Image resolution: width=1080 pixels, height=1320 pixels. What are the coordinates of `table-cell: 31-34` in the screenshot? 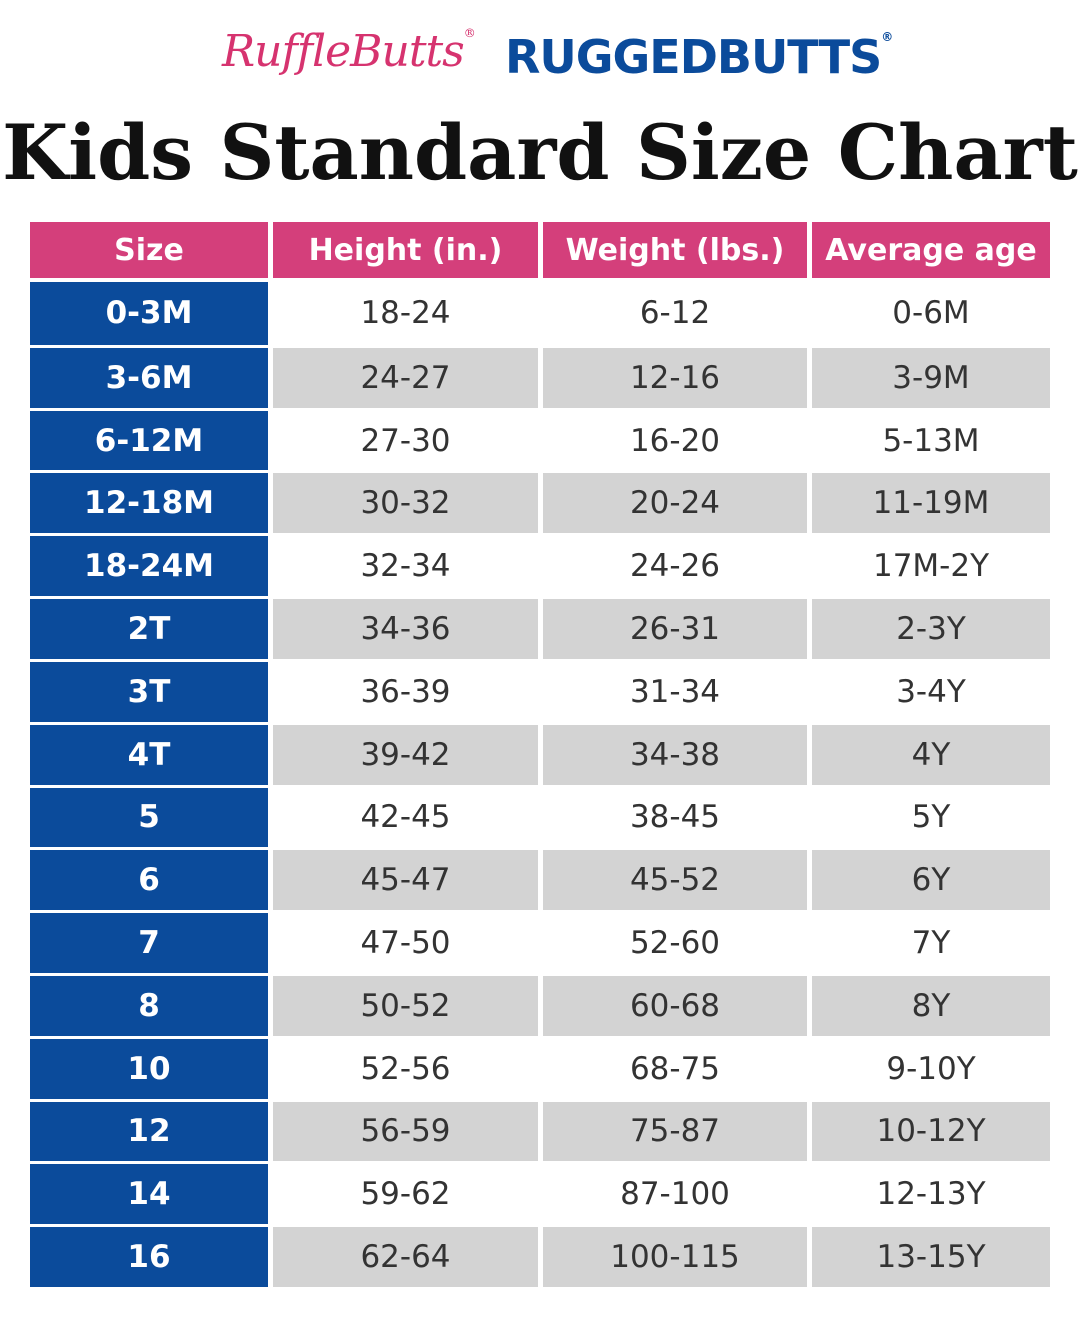 It's located at (675, 691).